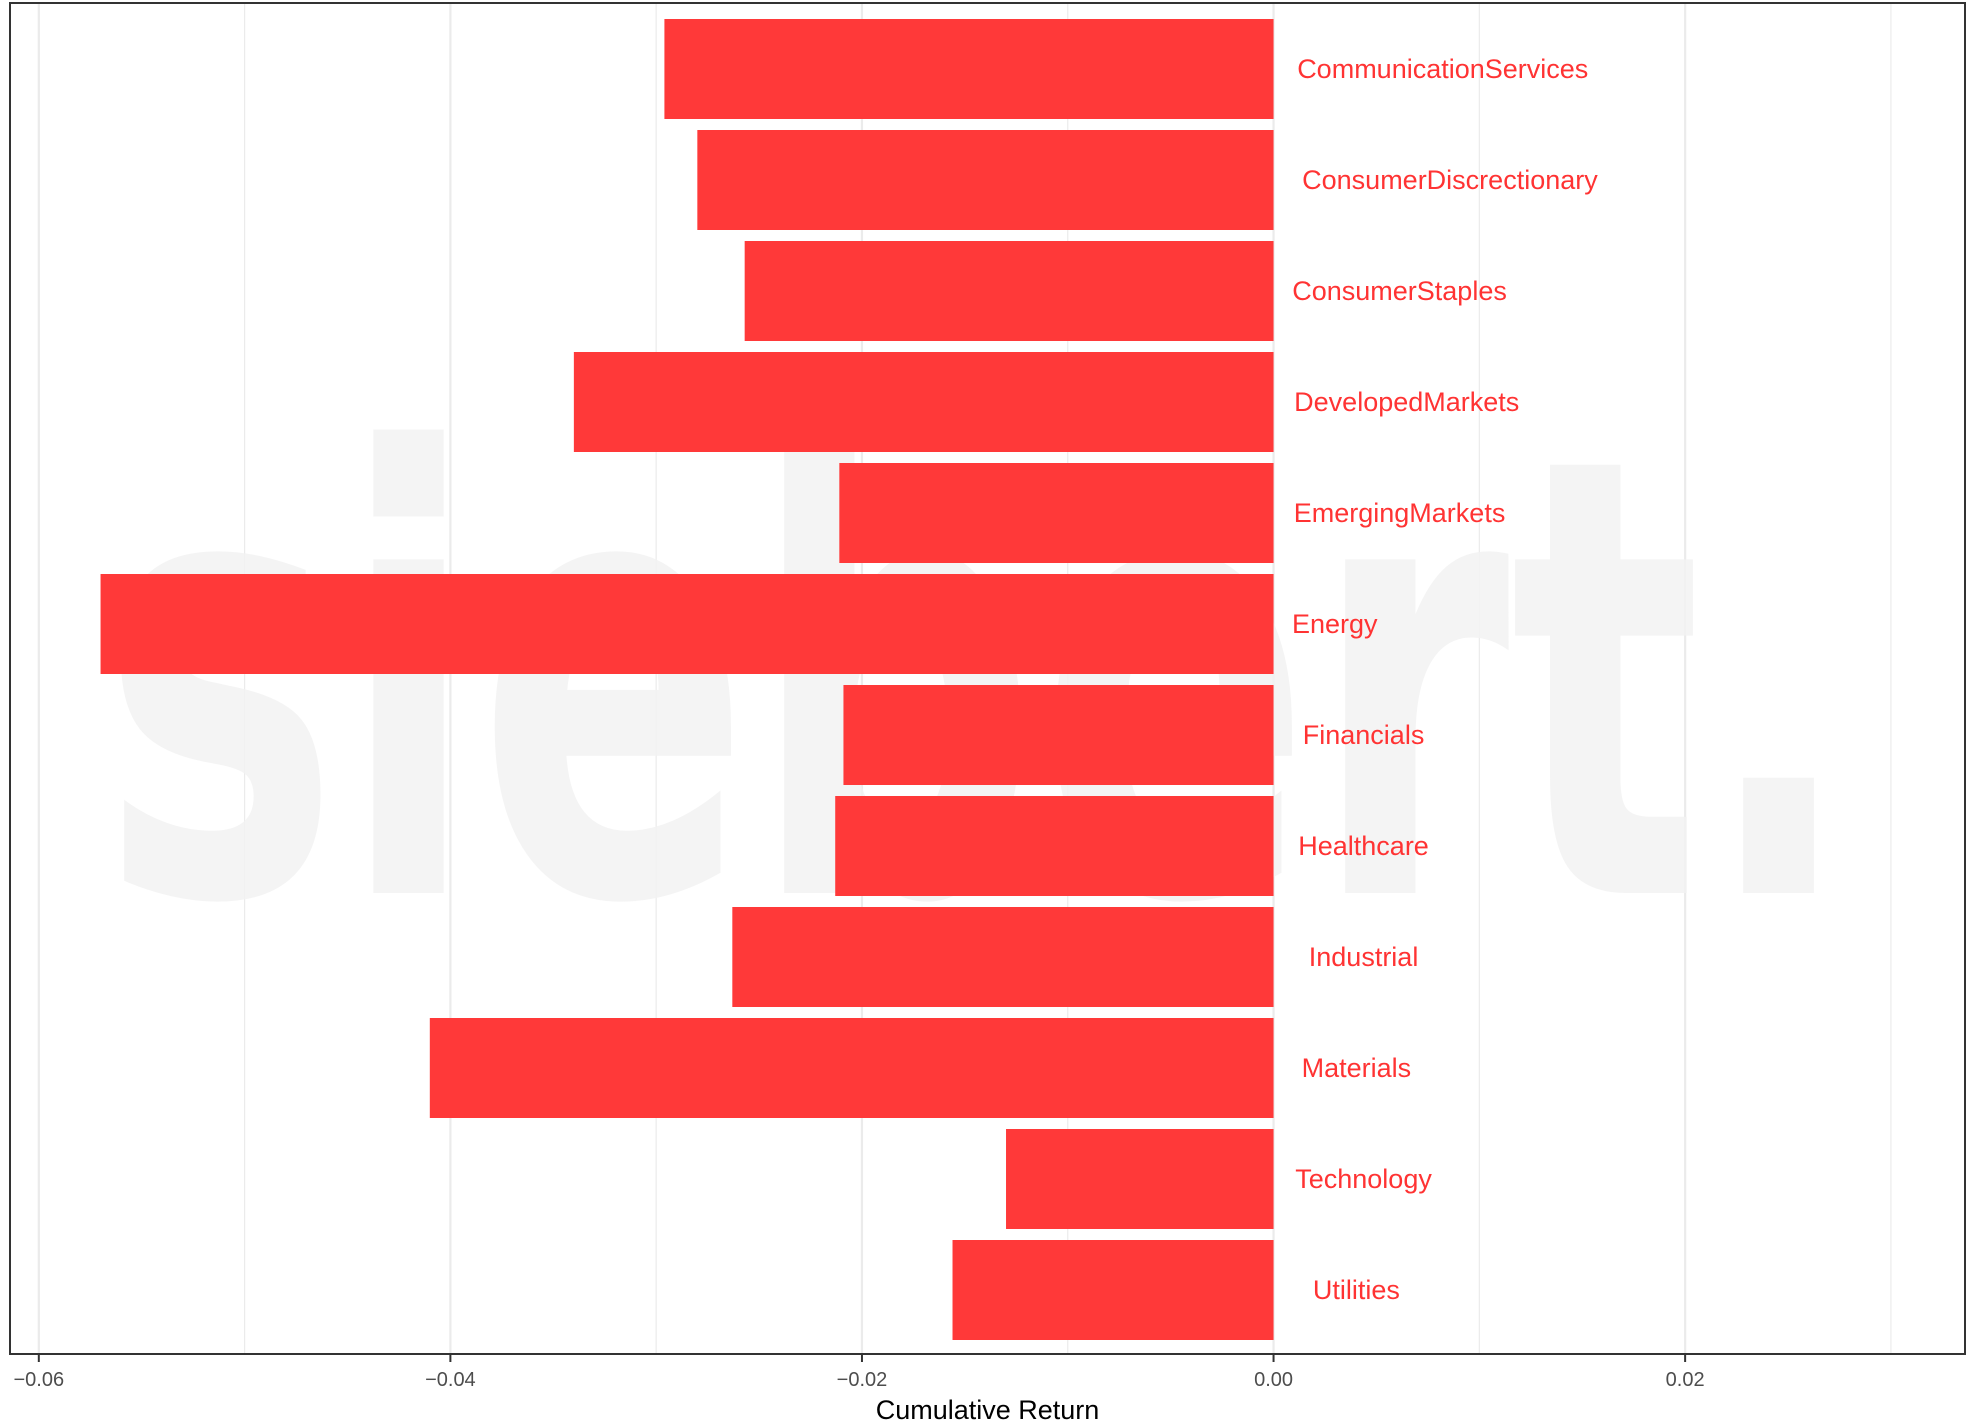 The width and height of the screenshot is (1977, 1421). Describe the element at coordinates (1450, 180) in the screenshot. I see `bar-label-ConsumerDiscrectionary: ConsumerDiscrectionary` at that location.